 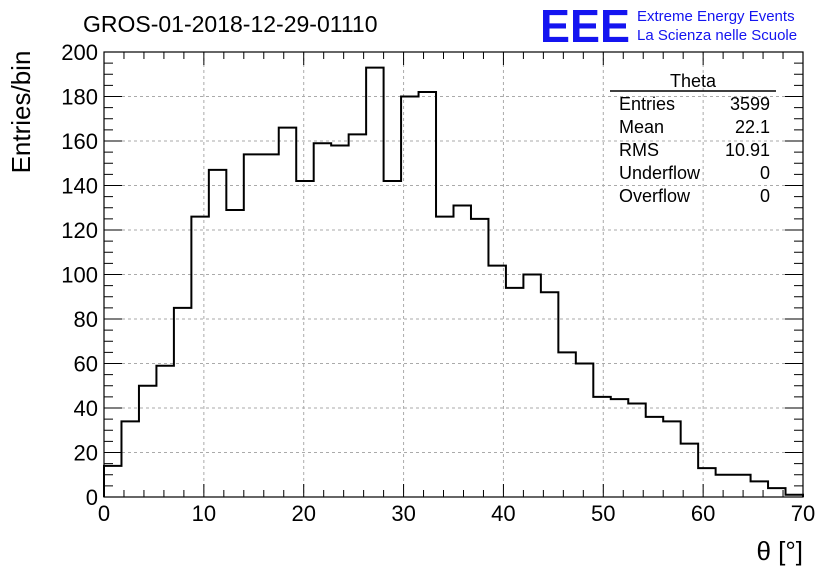 I want to click on x-tick-label: 40, so click(x=503, y=513).